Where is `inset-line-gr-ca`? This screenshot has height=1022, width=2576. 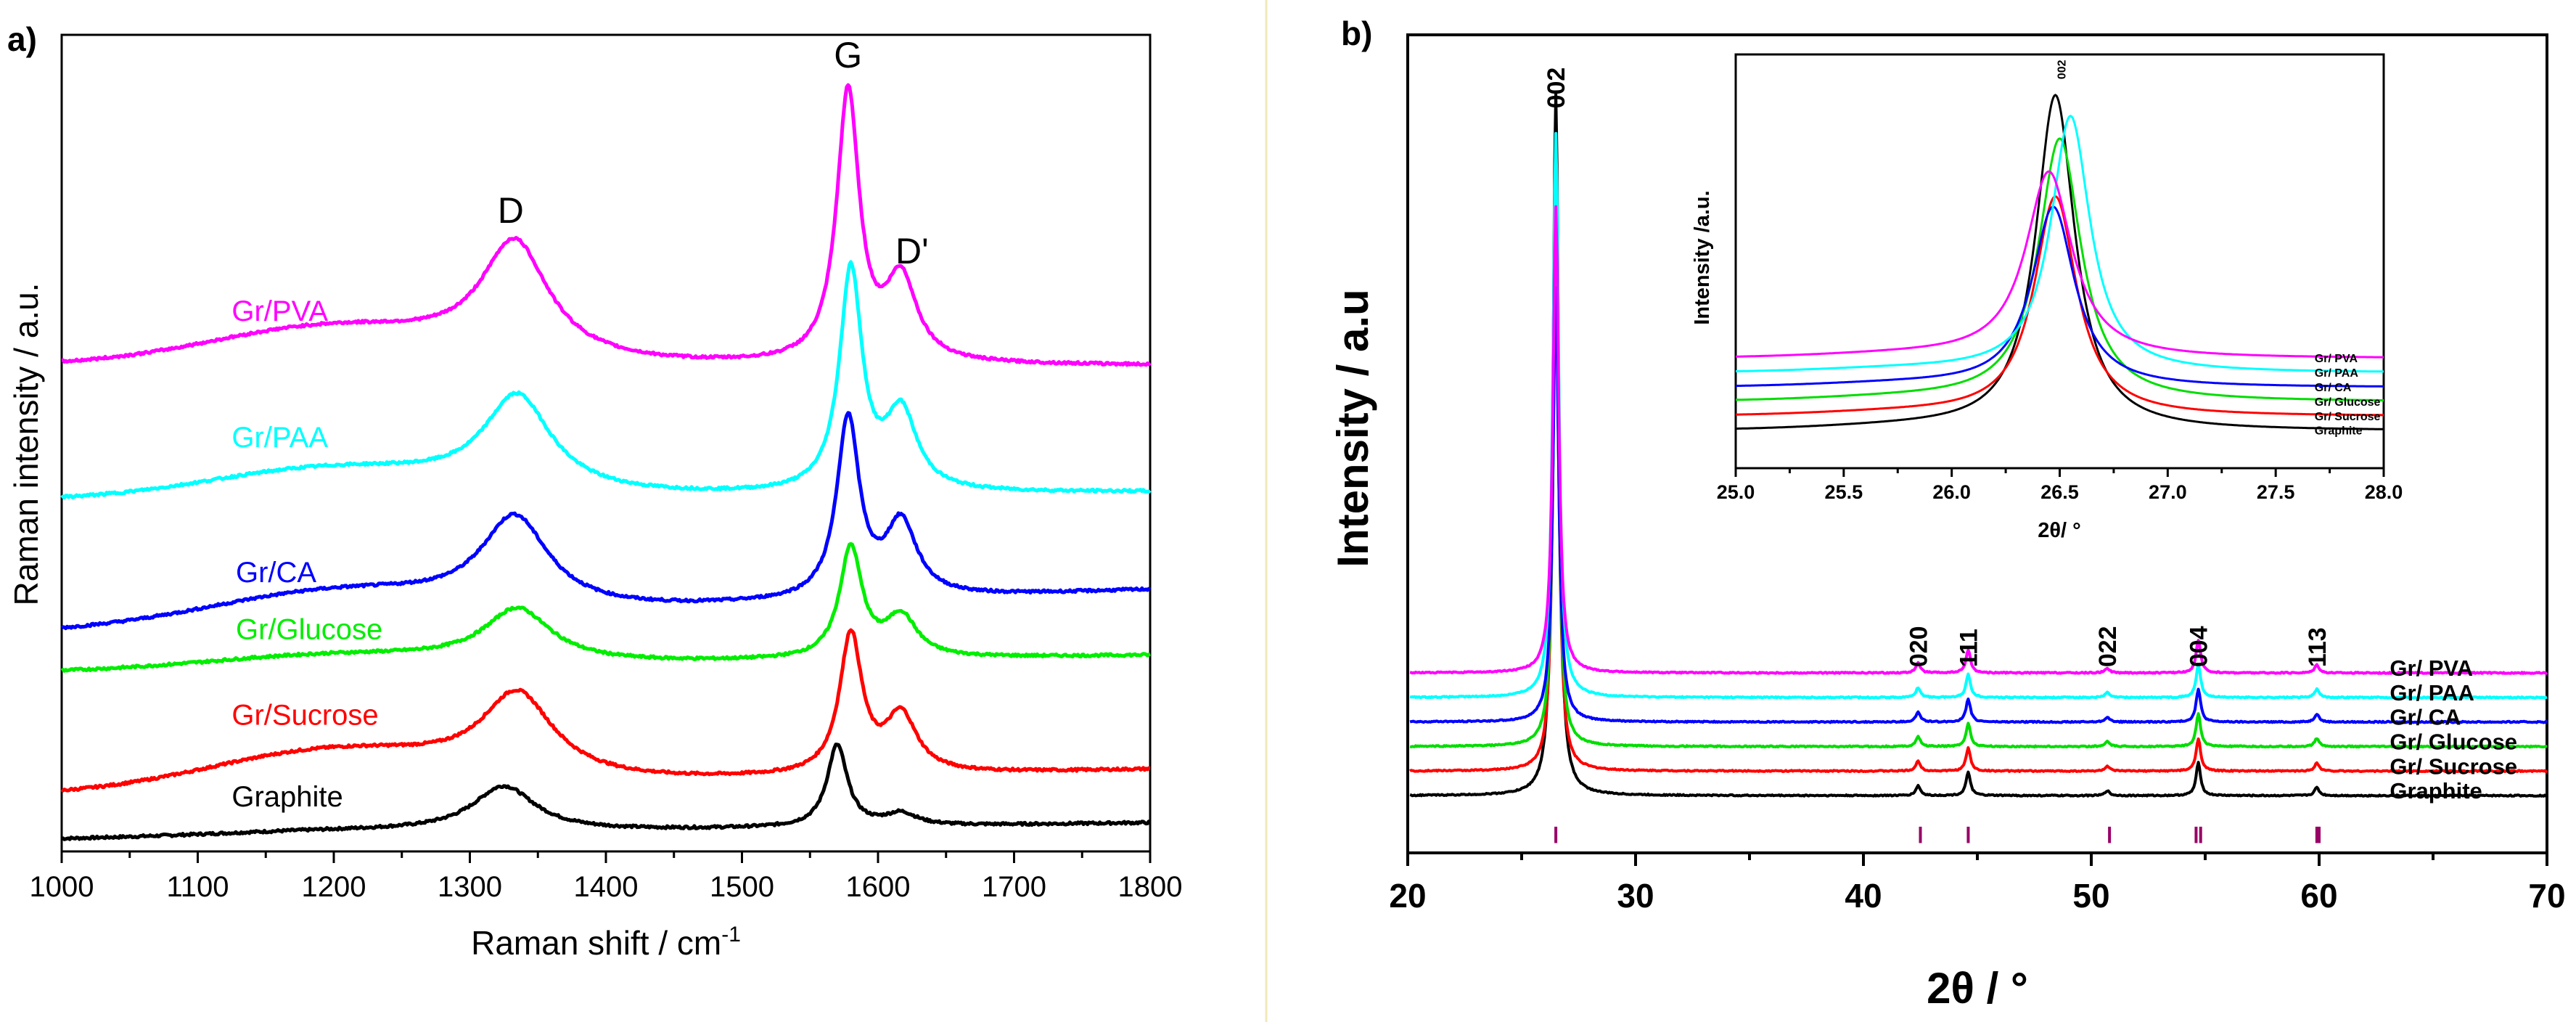 inset-line-gr-ca is located at coordinates (2060, 296).